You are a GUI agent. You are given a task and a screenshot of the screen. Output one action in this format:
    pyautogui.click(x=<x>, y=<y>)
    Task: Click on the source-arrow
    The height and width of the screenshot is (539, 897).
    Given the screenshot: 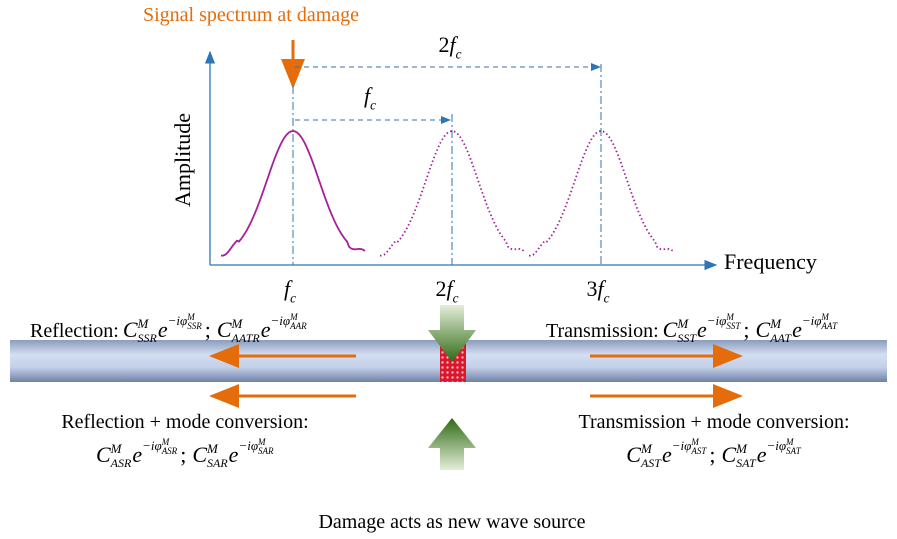 What is the action you would take?
    pyautogui.click(x=452, y=444)
    